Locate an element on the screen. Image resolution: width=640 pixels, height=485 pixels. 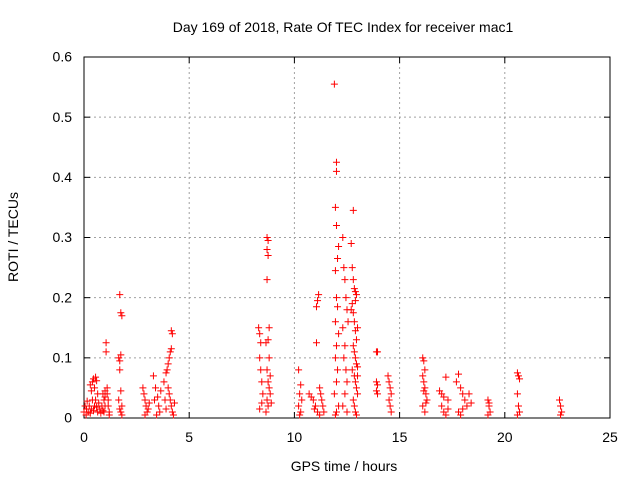
x-tick-label: 25 is located at coordinates (610, 437).